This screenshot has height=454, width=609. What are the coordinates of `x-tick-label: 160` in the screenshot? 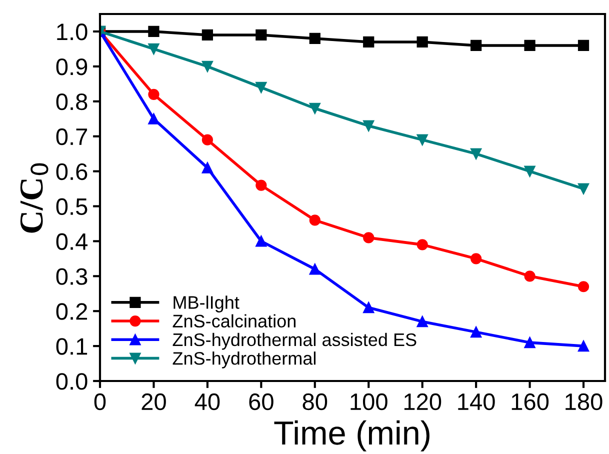 It's located at (530, 401).